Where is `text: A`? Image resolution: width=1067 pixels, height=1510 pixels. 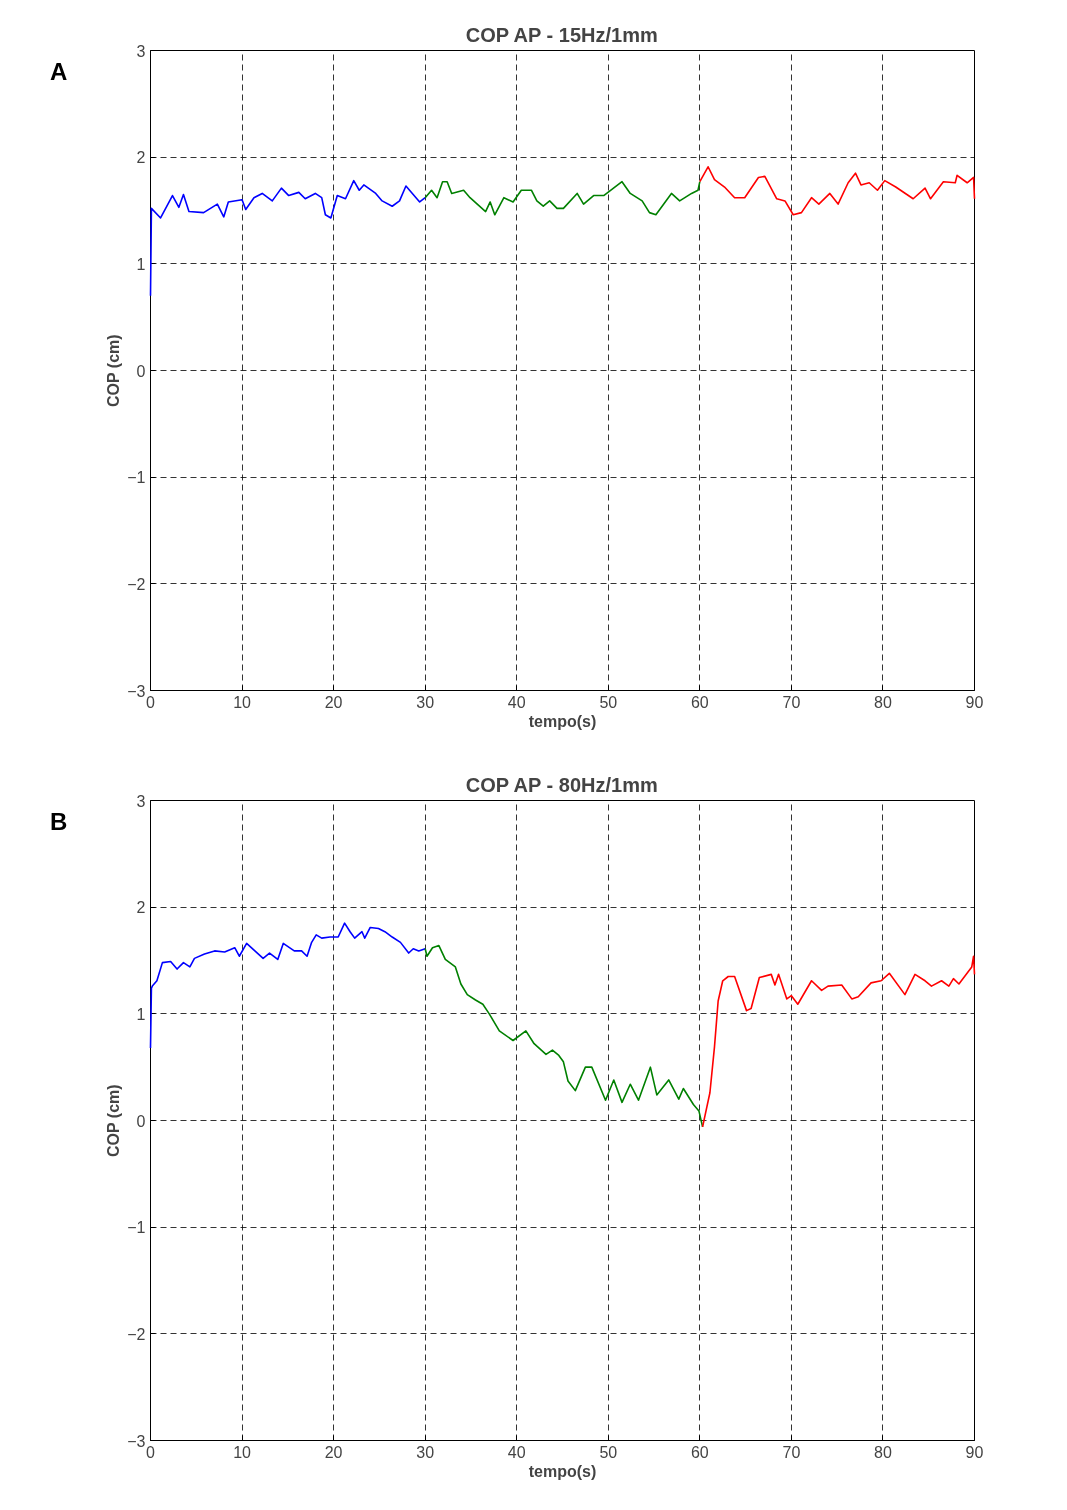
text: A is located at coordinates (59, 72).